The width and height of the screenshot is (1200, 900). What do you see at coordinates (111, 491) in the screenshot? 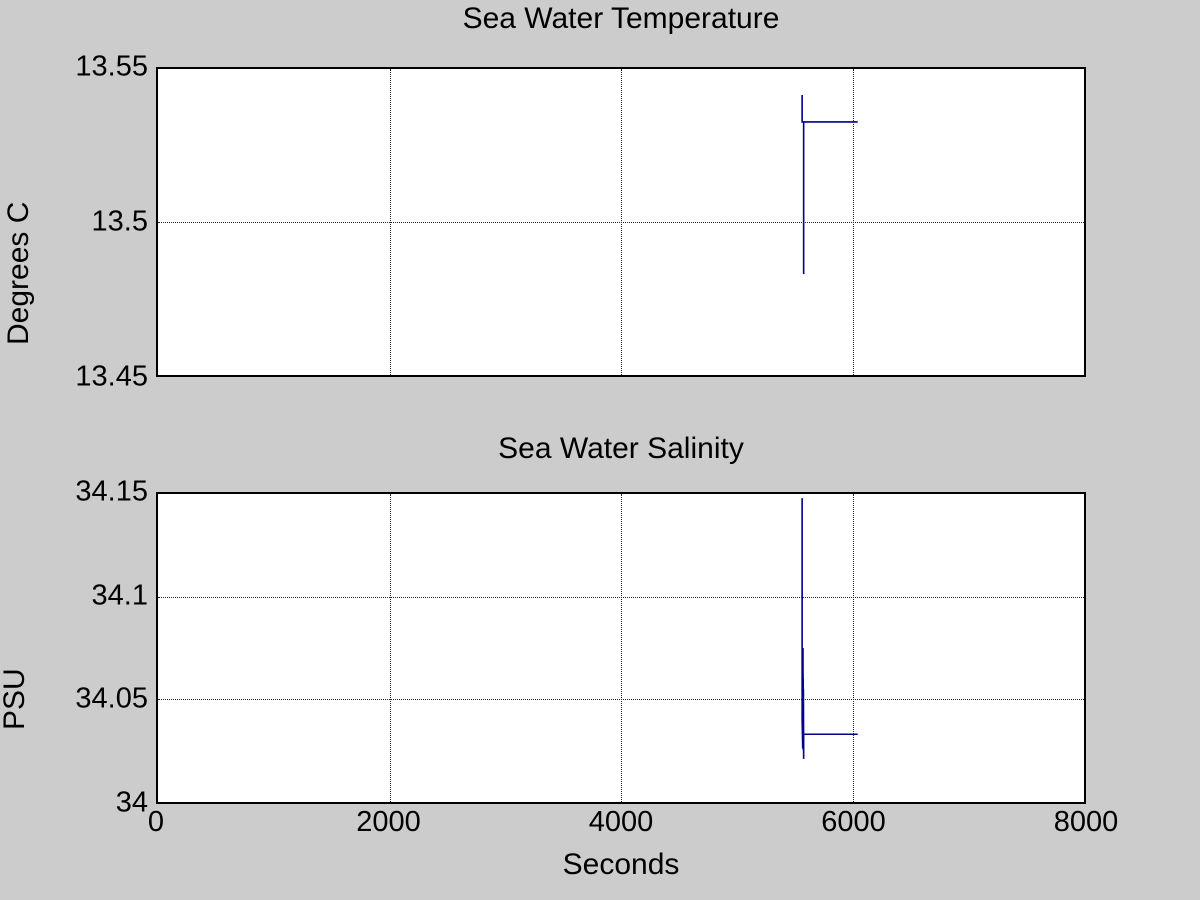
I see `salinity-ytick-3: 34.15` at bounding box center [111, 491].